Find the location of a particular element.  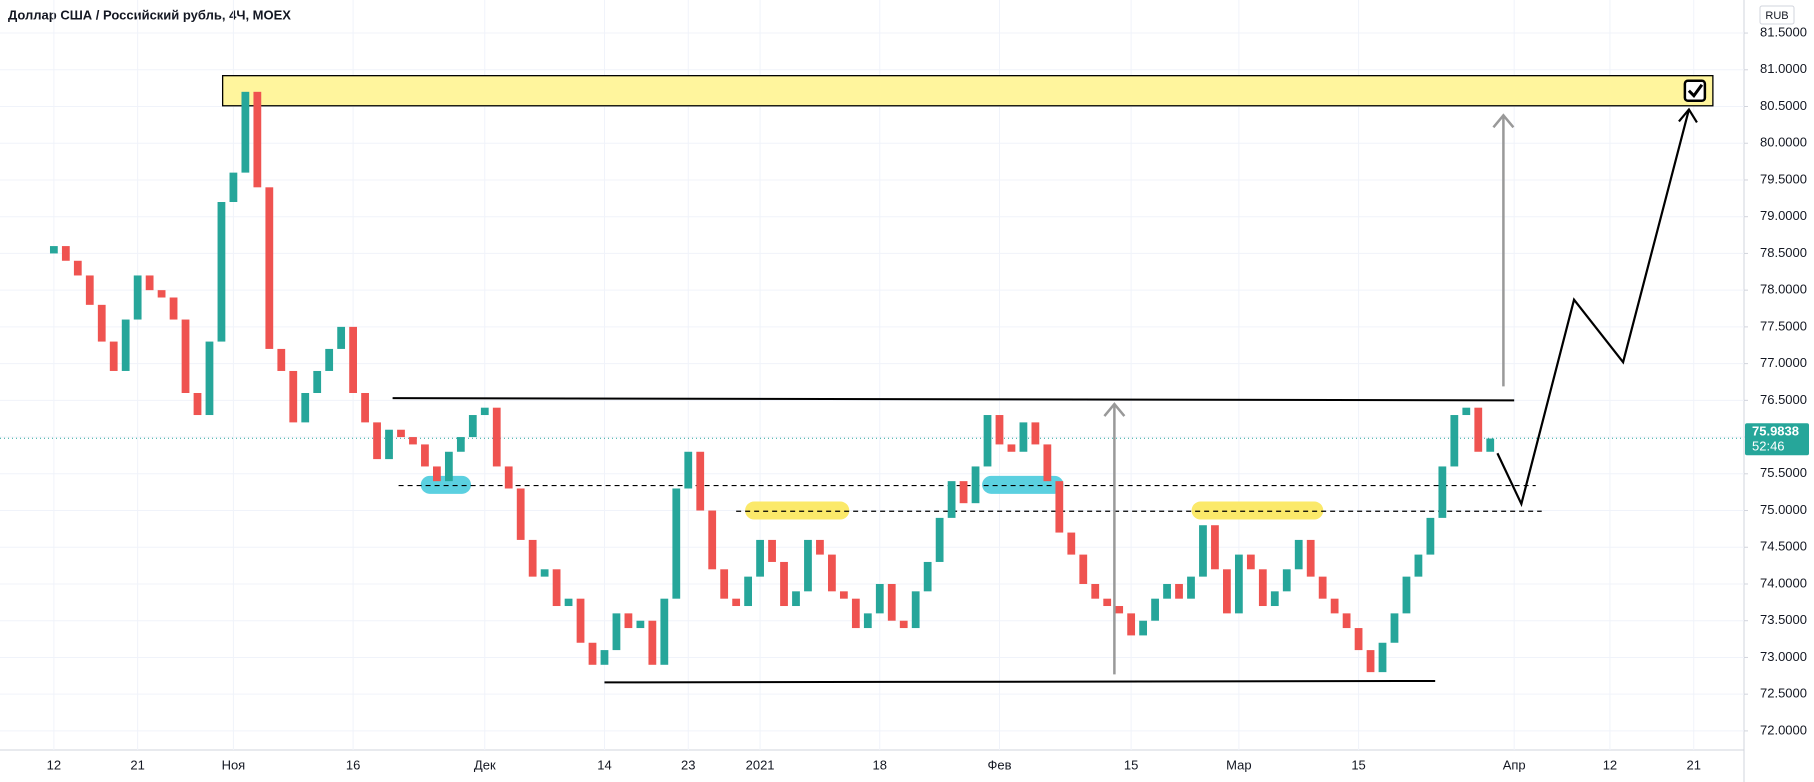

y-tick-label: 78.5000 is located at coordinates (1783, 252).